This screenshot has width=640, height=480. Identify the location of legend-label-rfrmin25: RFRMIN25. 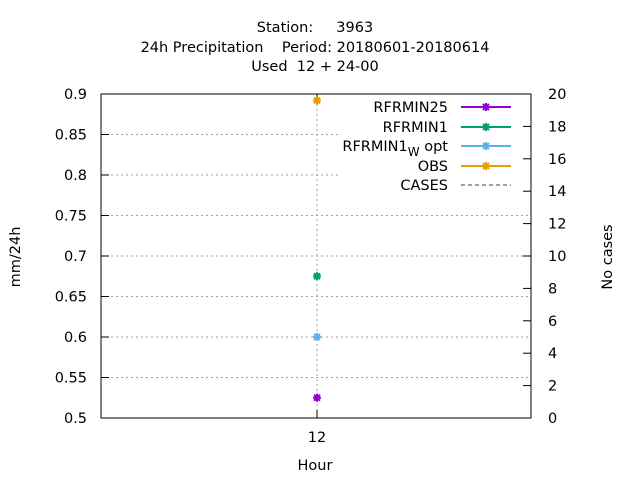
(410, 108).